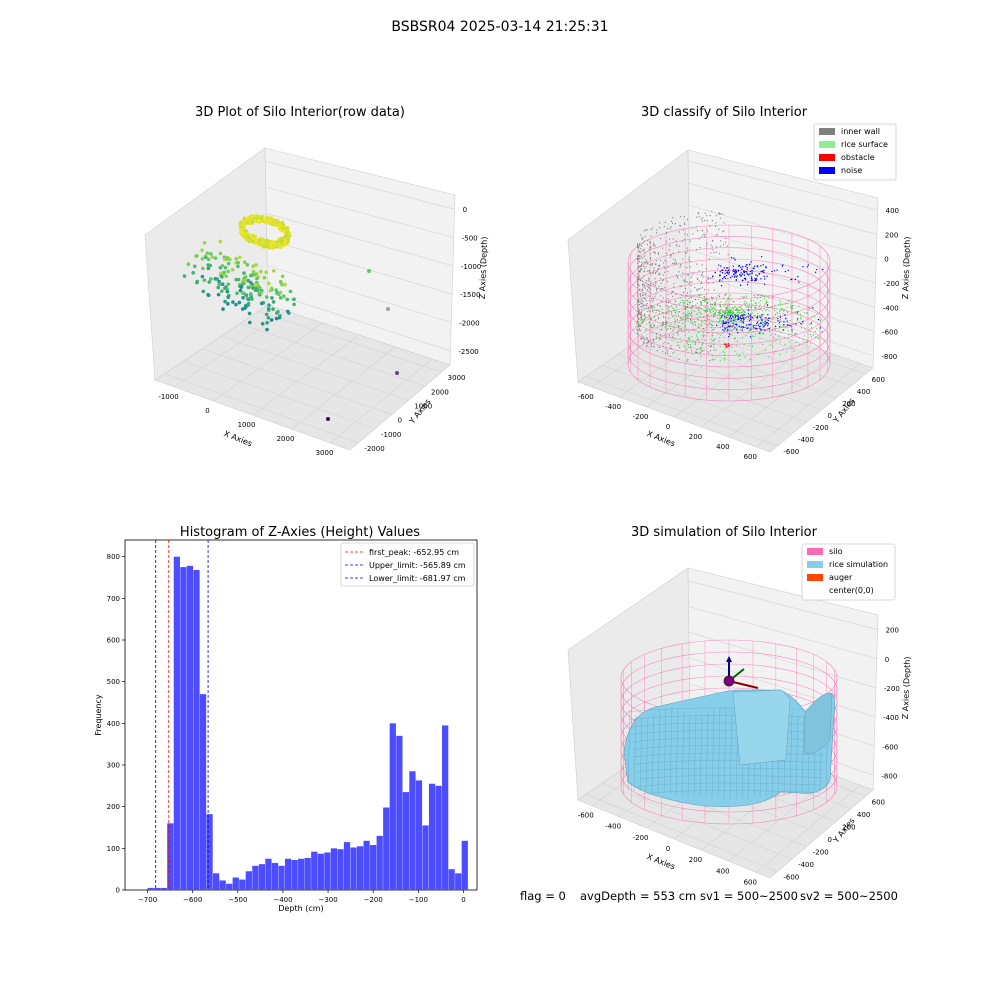 Image resolution: width=1000 pixels, height=1000 pixels. What do you see at coordinates (407, 564) in the screenshot?
I see `hist-legend-frame` at bounding box center [407, 564].